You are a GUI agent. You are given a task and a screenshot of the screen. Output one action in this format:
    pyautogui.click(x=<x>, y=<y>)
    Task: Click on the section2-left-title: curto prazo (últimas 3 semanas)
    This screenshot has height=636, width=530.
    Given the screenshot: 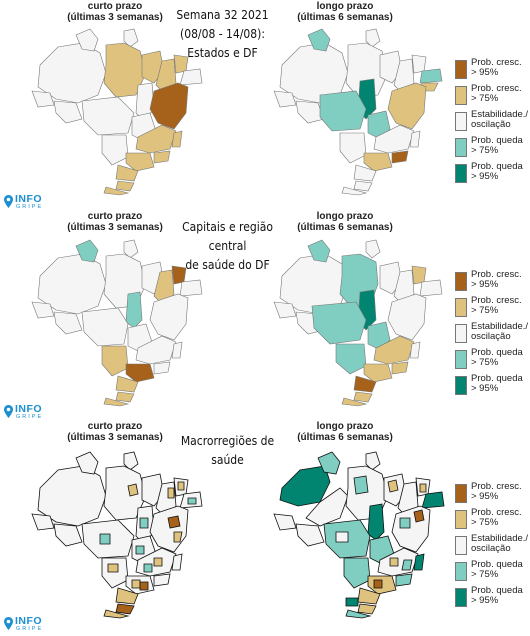 What is the action you would take?
    pyautogui.click(x=115, y=222)
    